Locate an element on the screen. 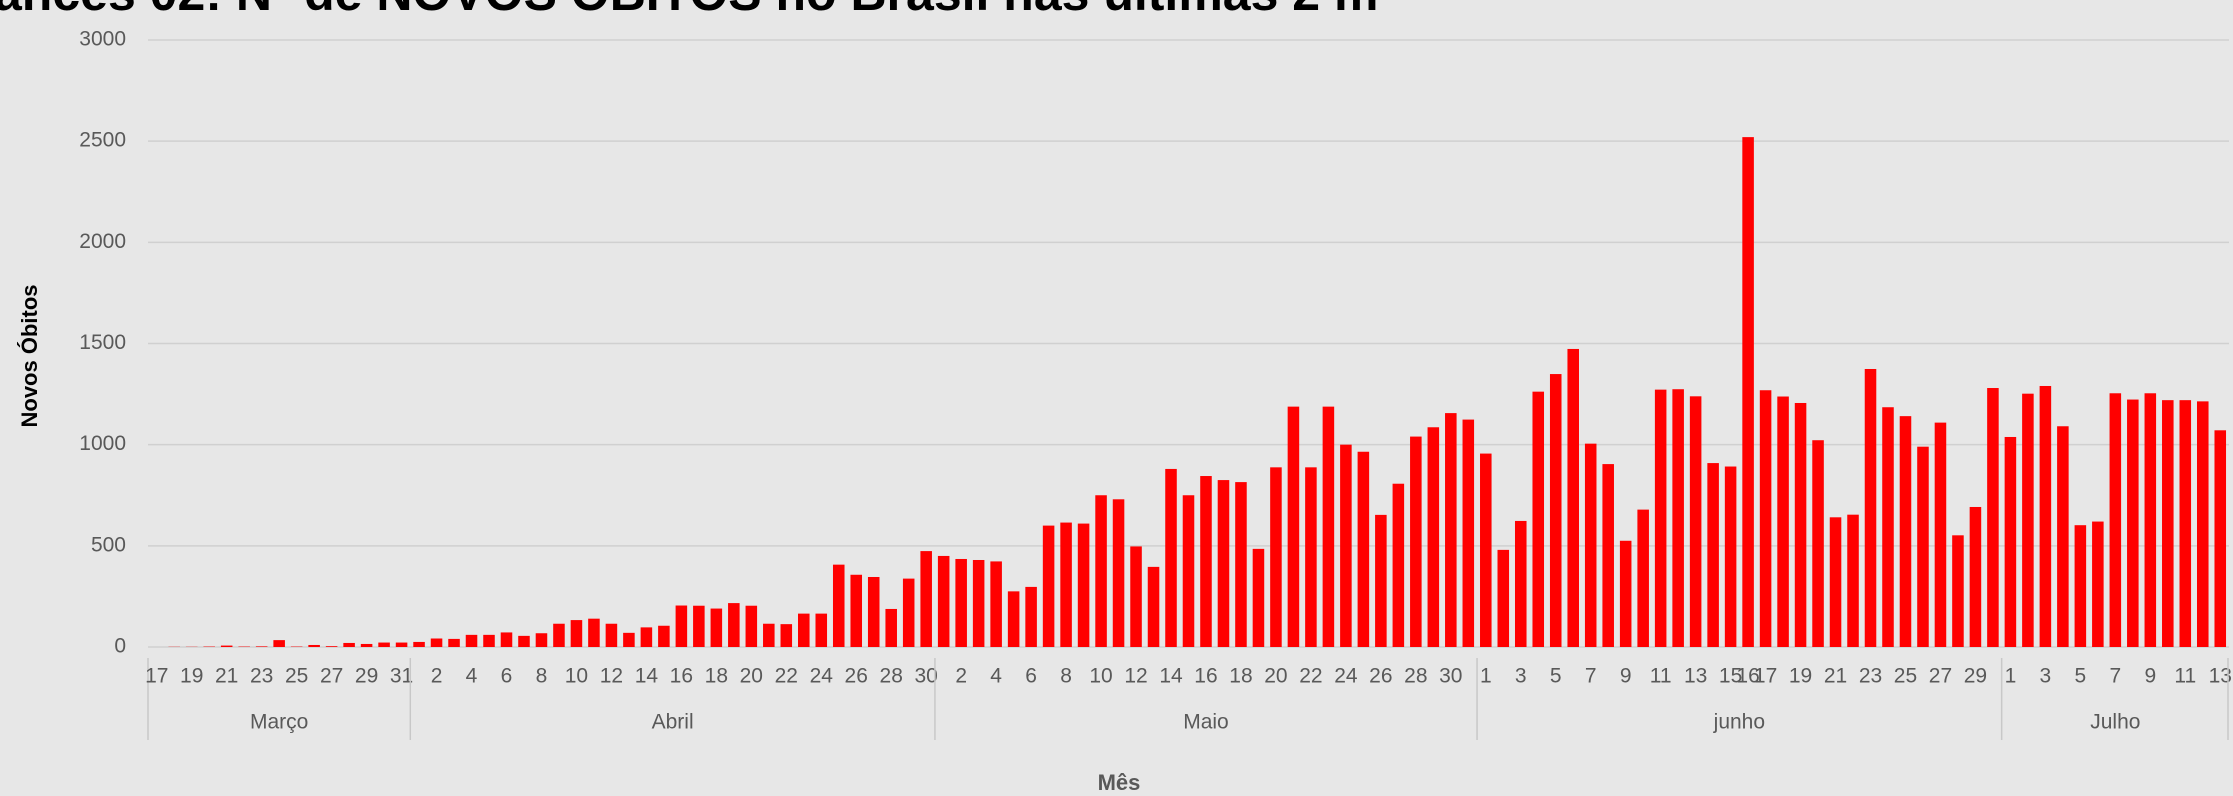 The width and height of the screenshot is (2233, 796). x-axis-title: Mês is located at coordinates (1119, 782).